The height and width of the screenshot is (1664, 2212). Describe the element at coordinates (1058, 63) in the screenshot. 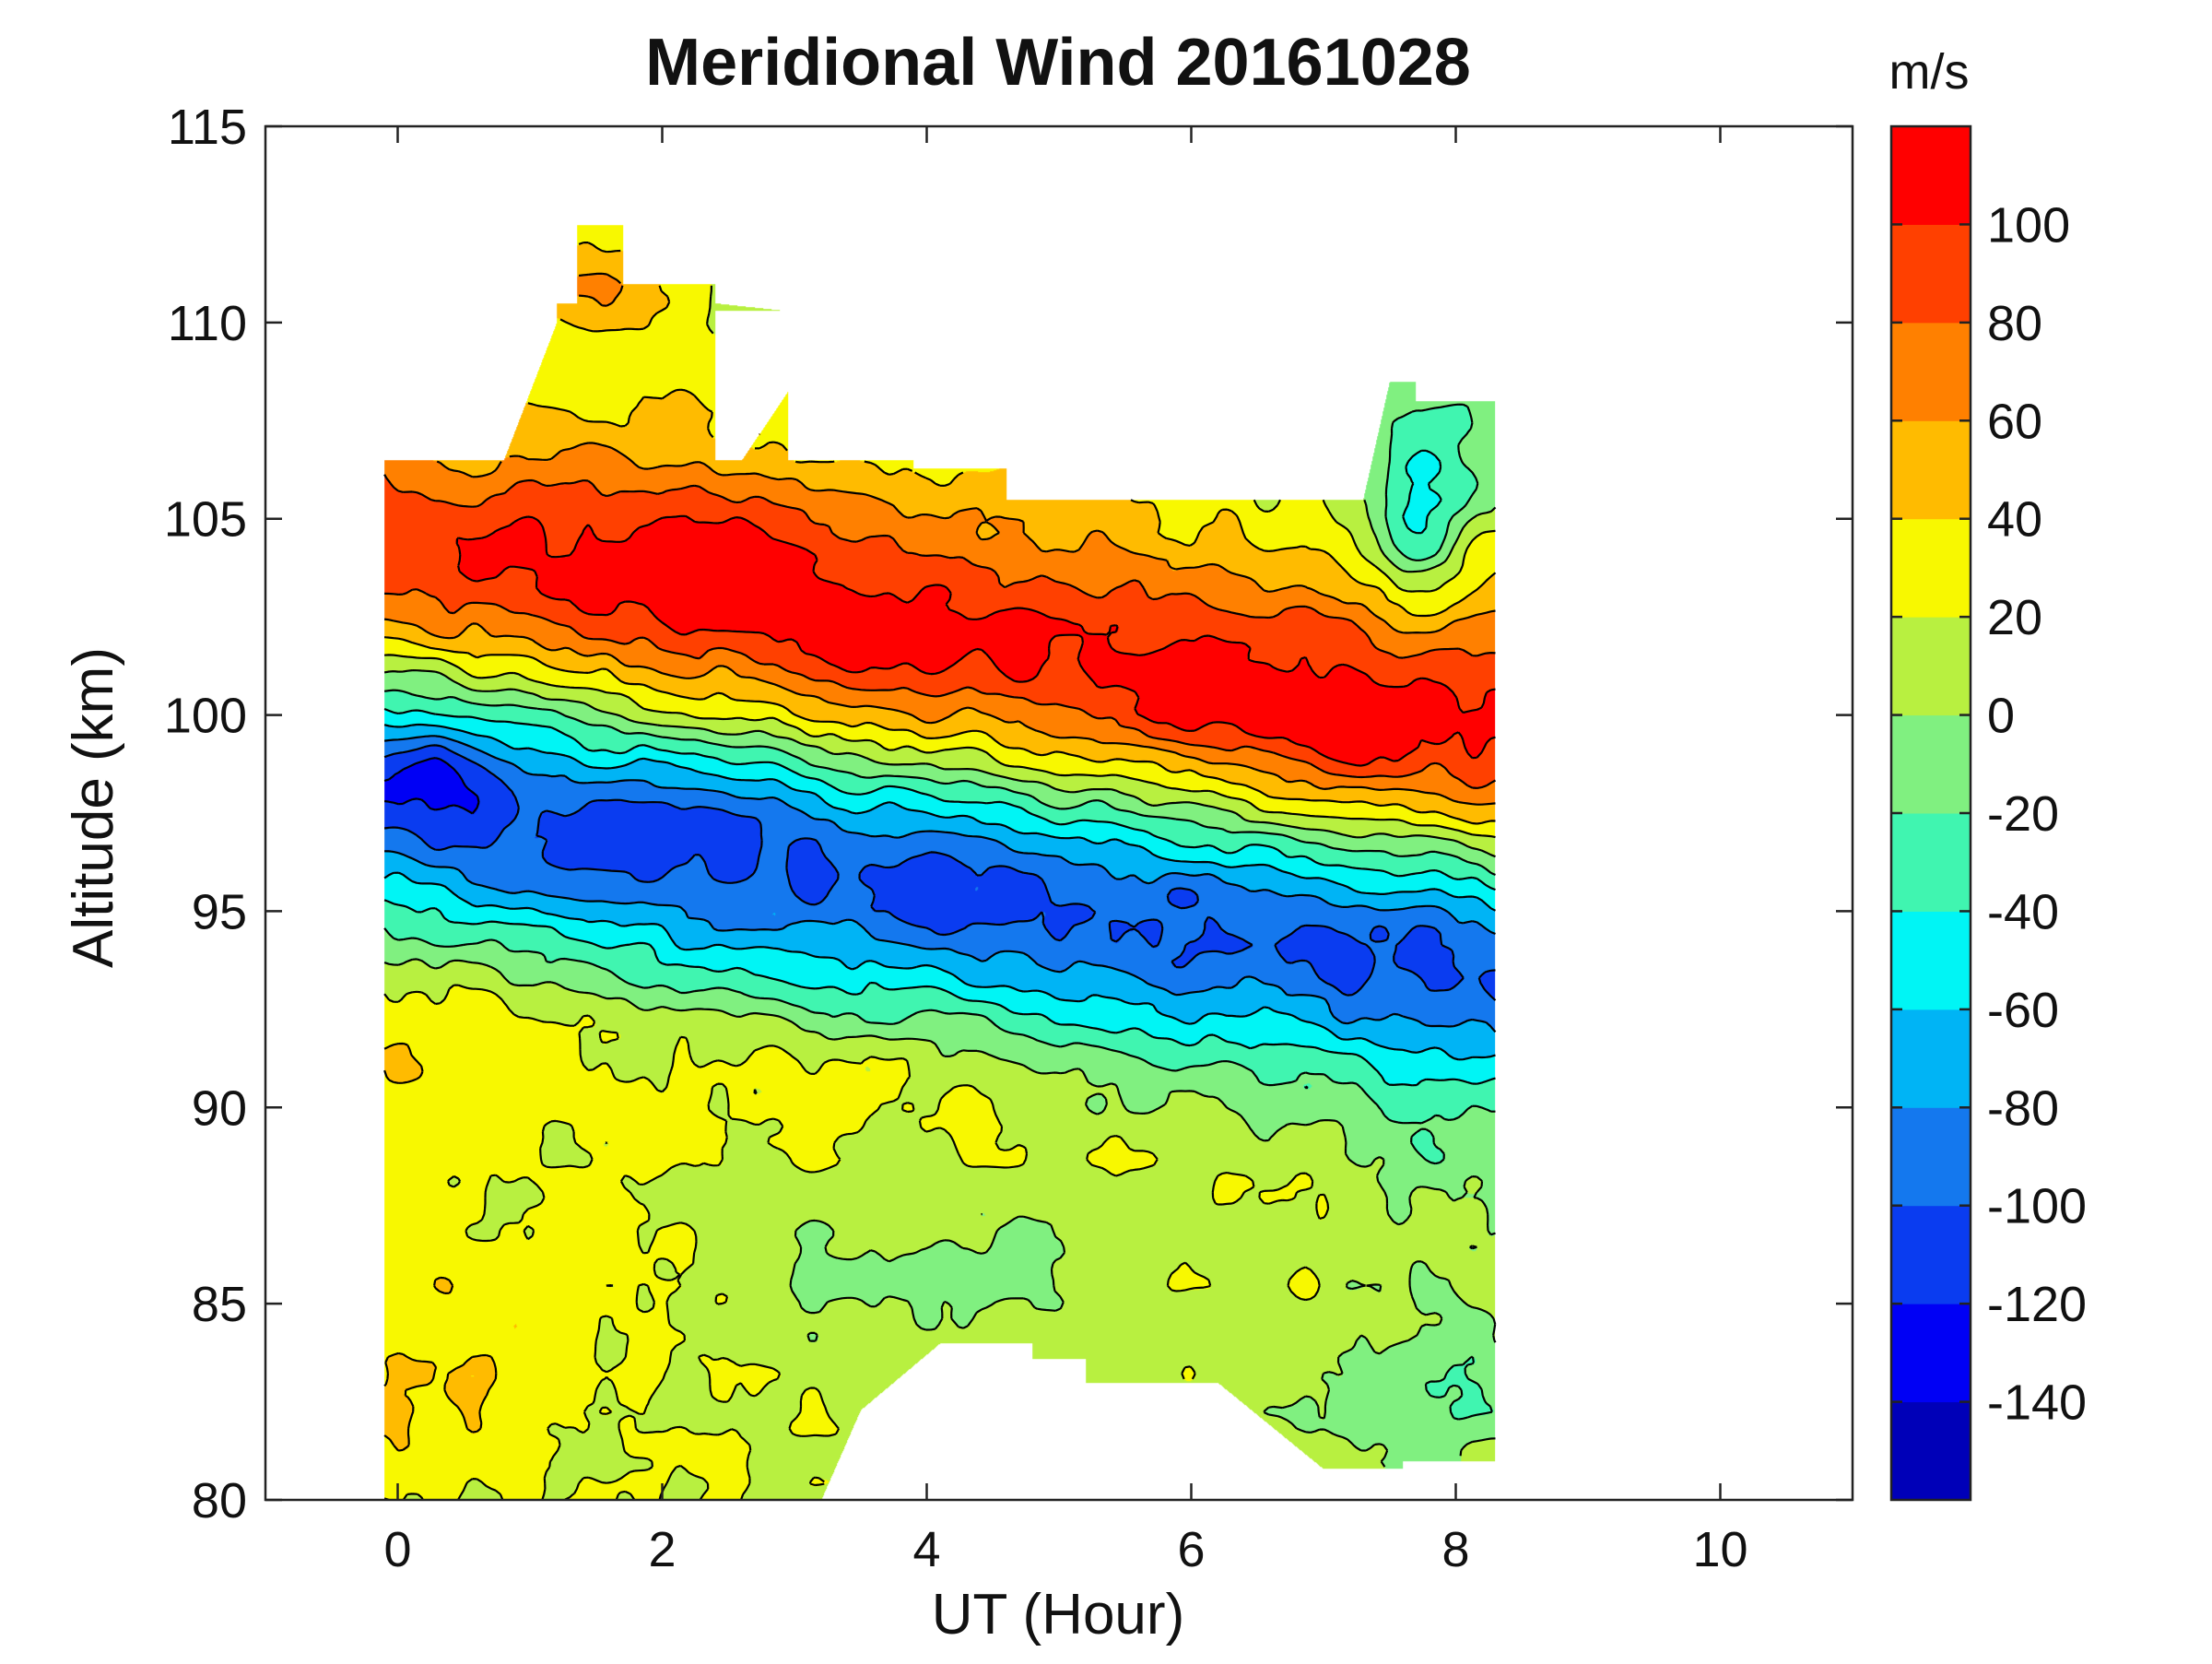

I see `chart-title: Meridional Wind 20161028` at that location.